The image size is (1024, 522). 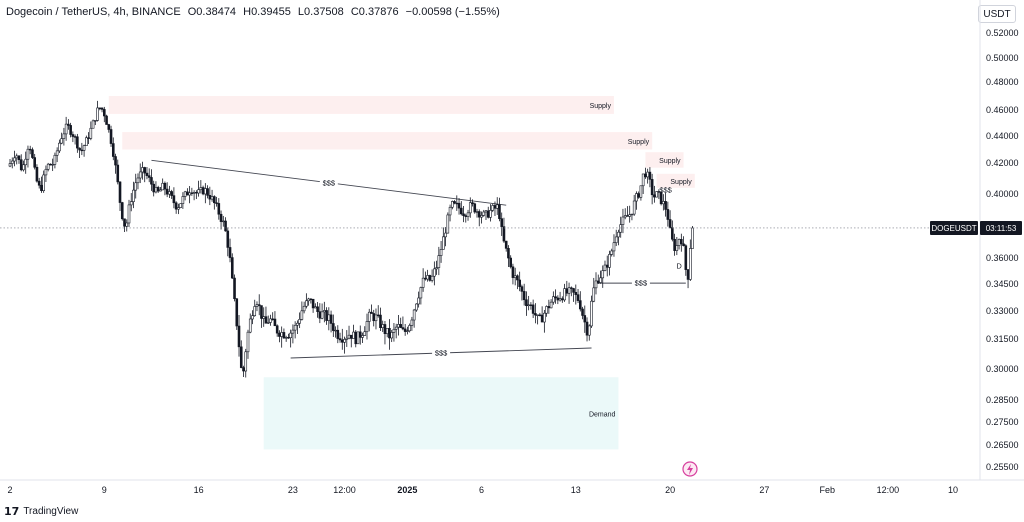 What do you see at coordinates (679, 265) in the screenshot?
I see `annotation-1: D` at bounding box center [679, 265].